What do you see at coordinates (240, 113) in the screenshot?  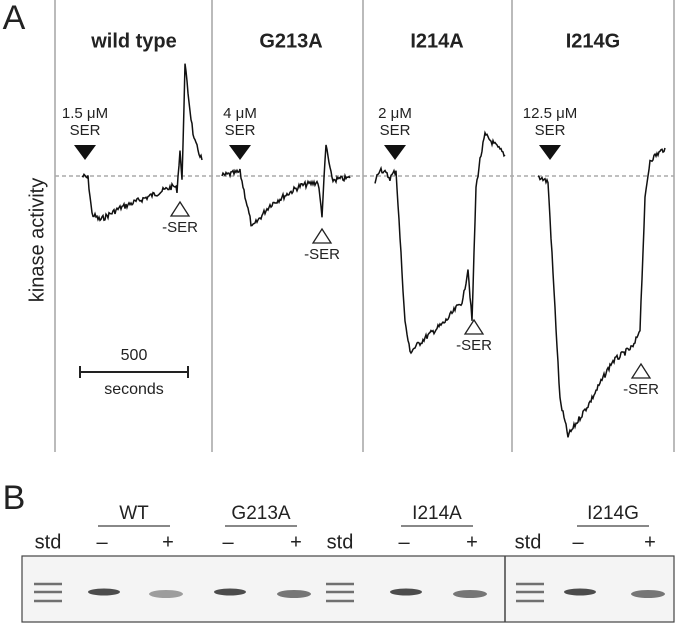 I see `dose-label: 4 μM` at bounding box center [240, 113].